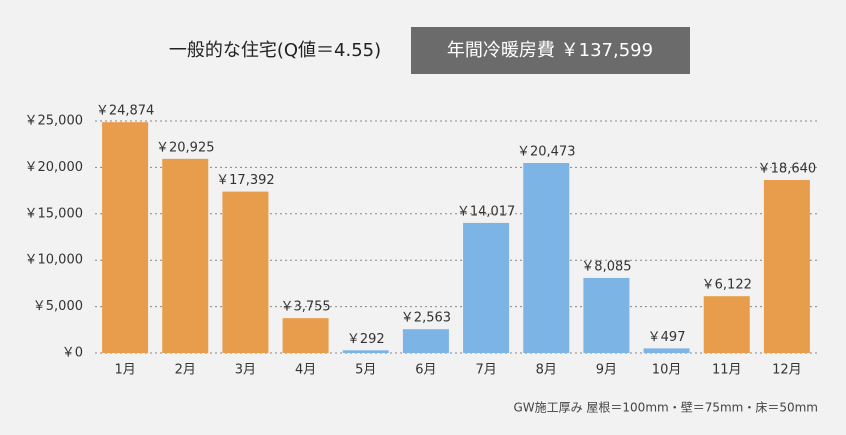 The height and width of the screenshot is (435, 846). I want to click on summary: 年間冷暖房費 ￥137,599, so click(550, 50).